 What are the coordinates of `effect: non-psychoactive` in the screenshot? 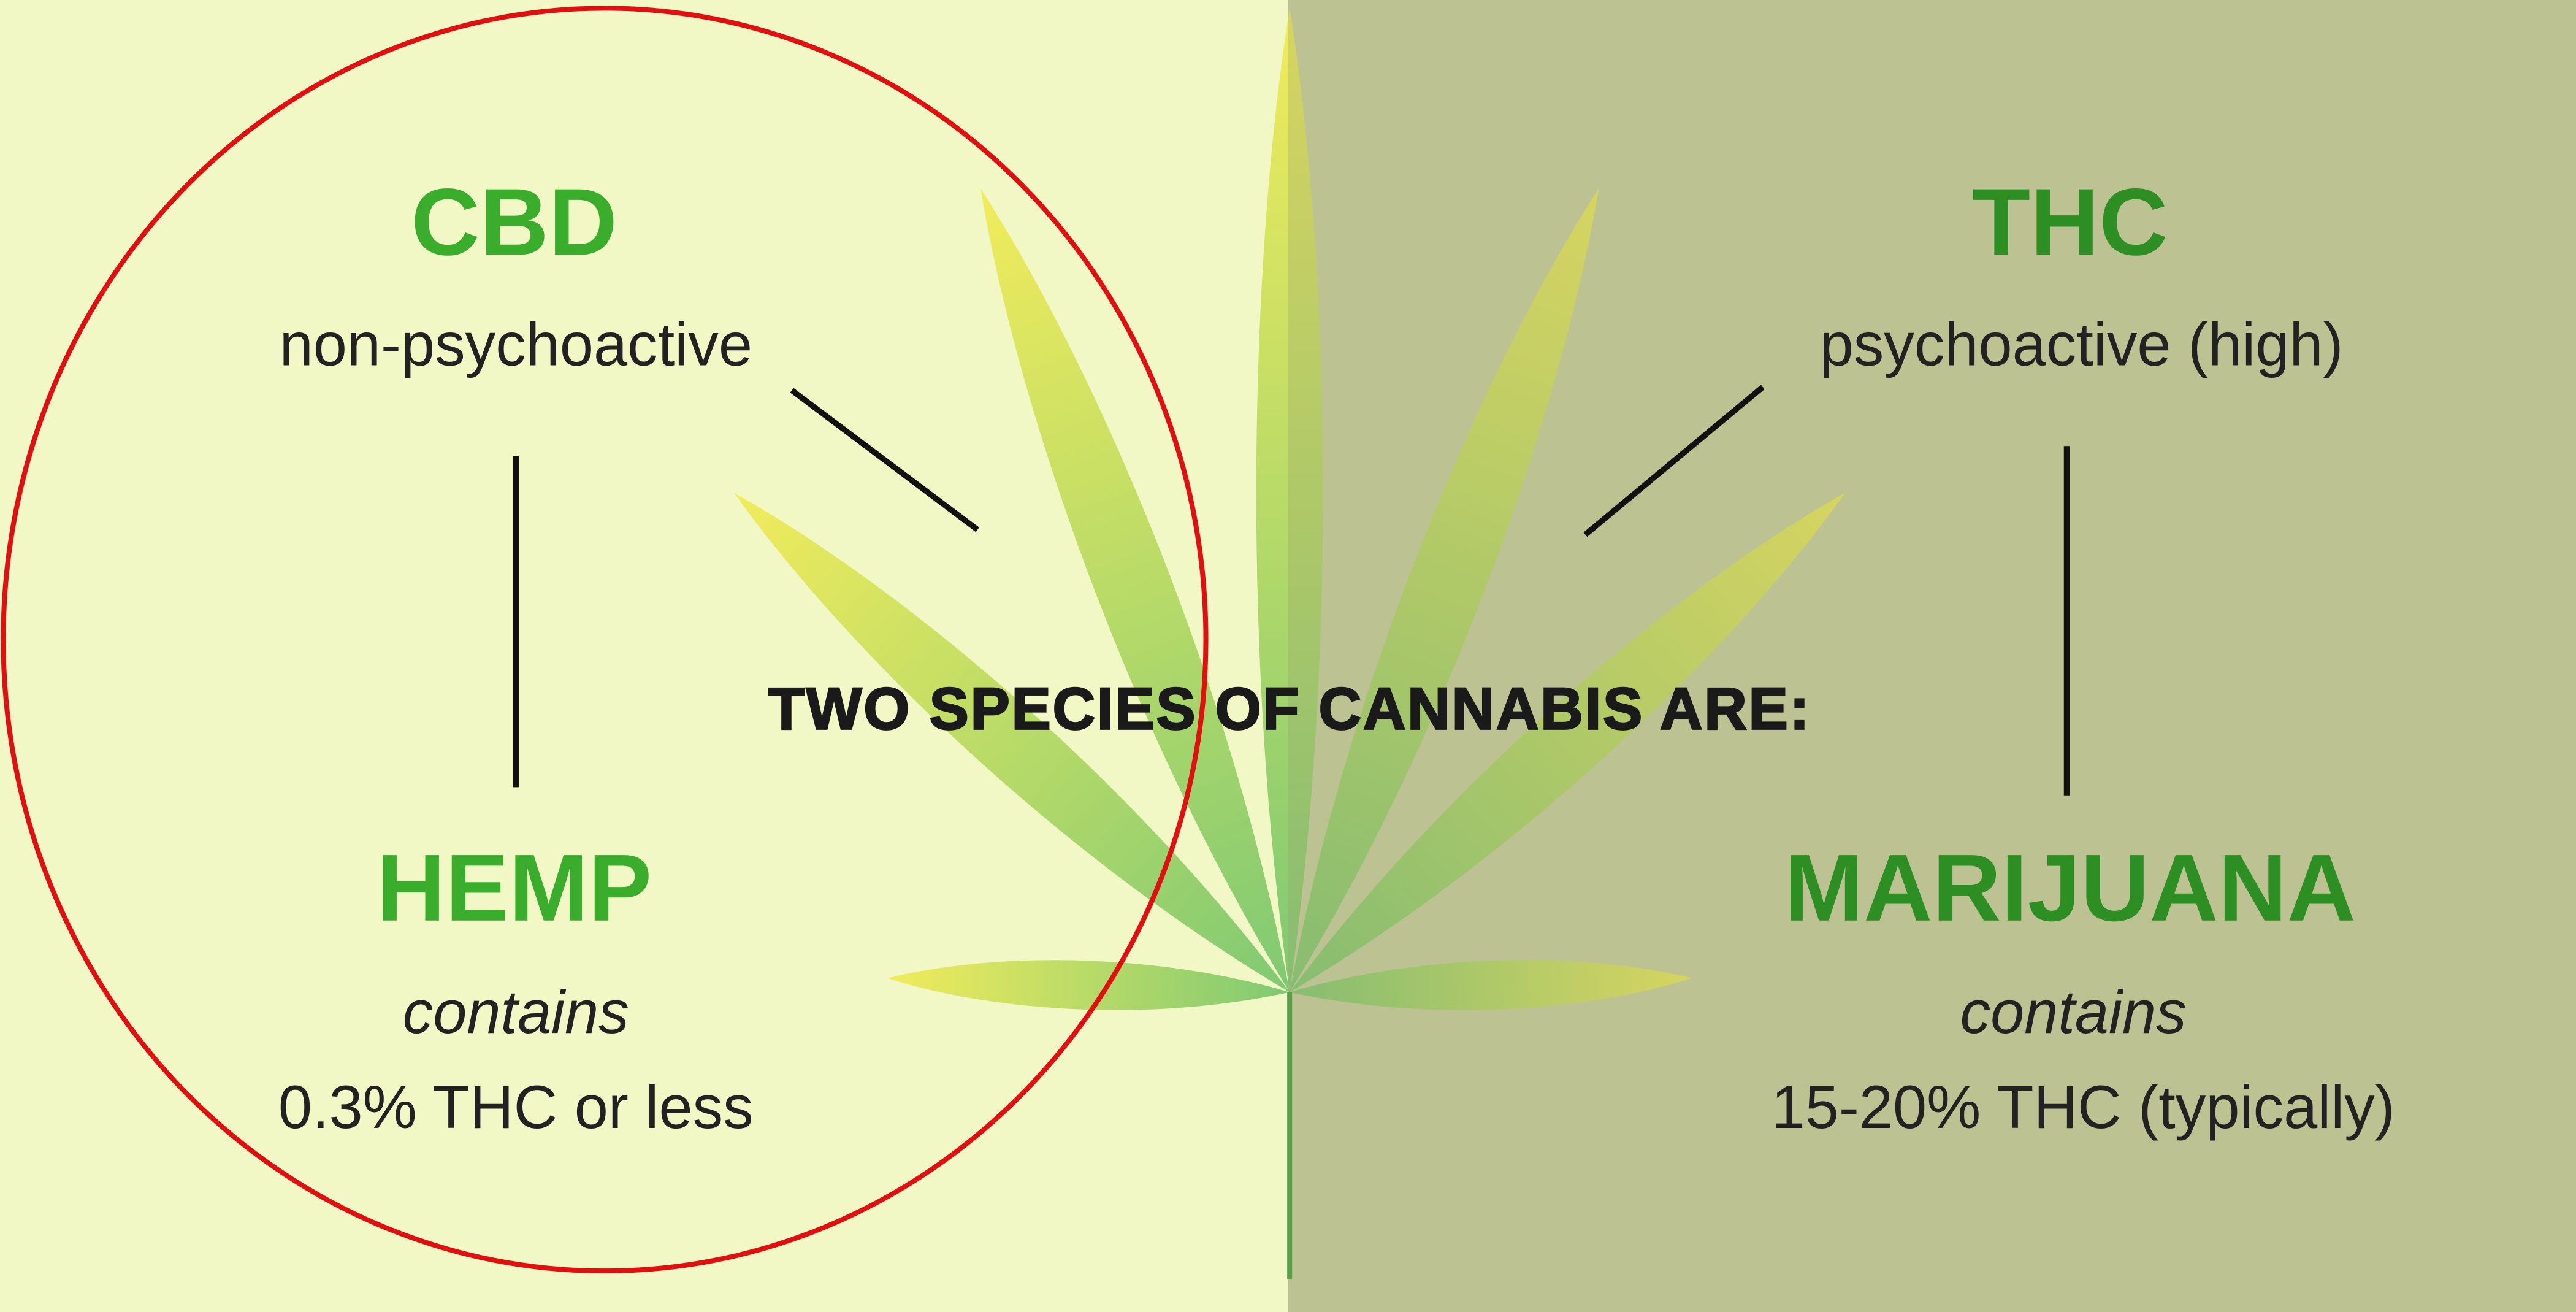 It's located at (516, 344).